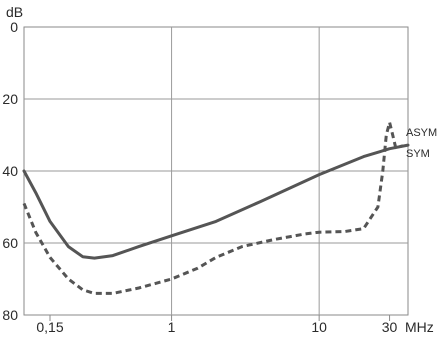  Describe the element at coordinates (10, 99) in the screenshot. I see `y-tick-label: 20` at that location.